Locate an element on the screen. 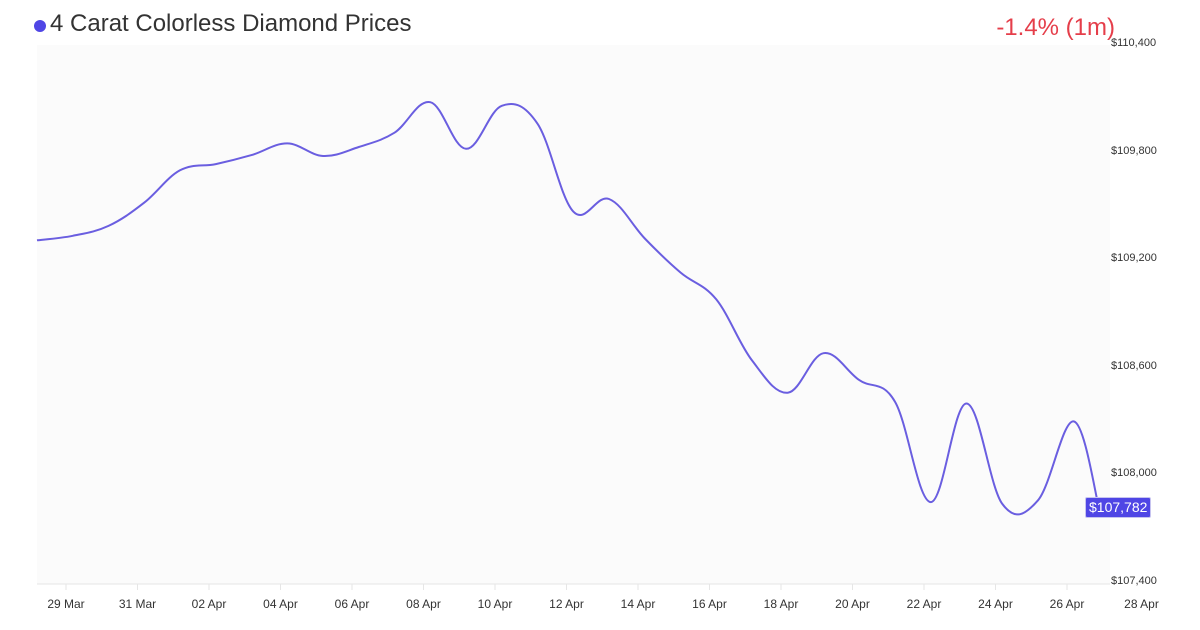 This screenshot has width=1200, height=630. last-value-badge: $107,782 is located at coordinates (1118, 507).